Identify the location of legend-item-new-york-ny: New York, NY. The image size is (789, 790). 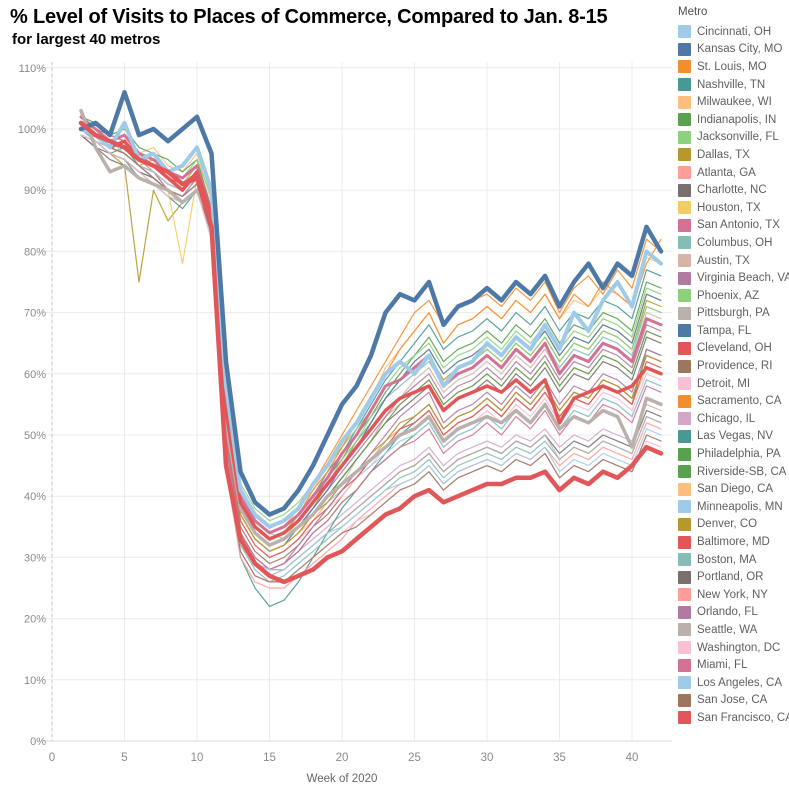
(733, 595).